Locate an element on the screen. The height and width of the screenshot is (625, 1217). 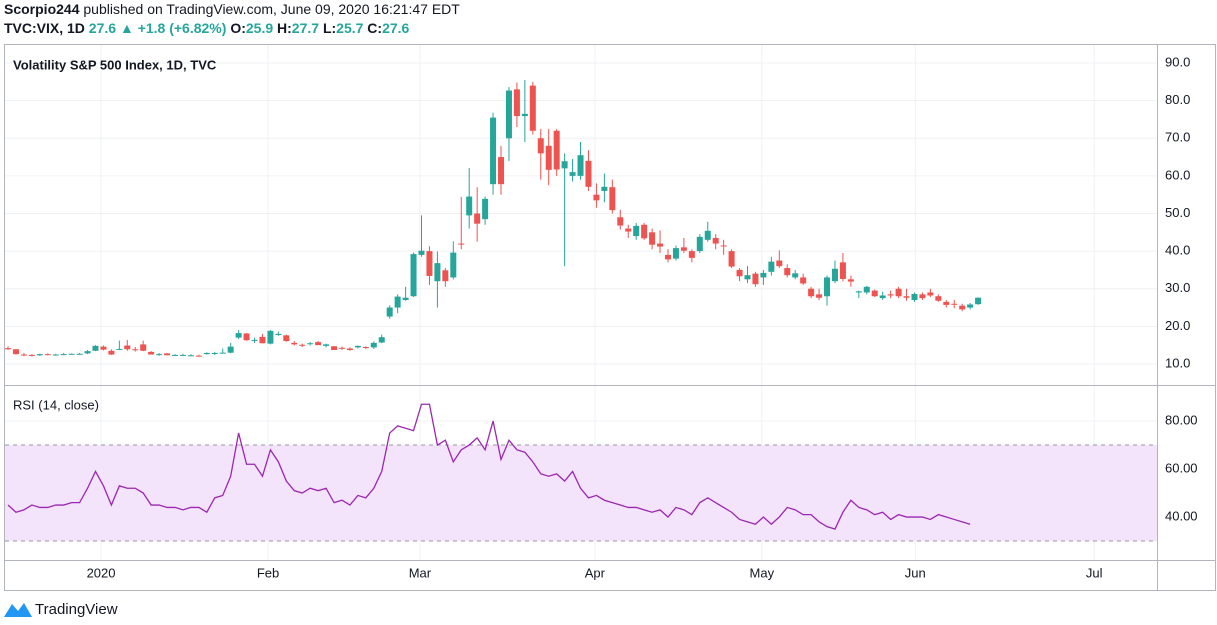
close-value: 27.6 is located at coordinates (395, 28).